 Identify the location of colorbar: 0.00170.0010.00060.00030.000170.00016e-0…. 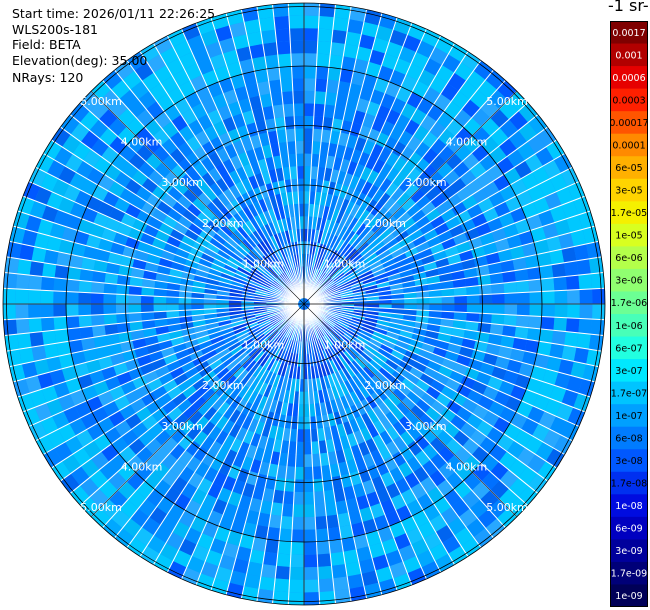
(629, 314).